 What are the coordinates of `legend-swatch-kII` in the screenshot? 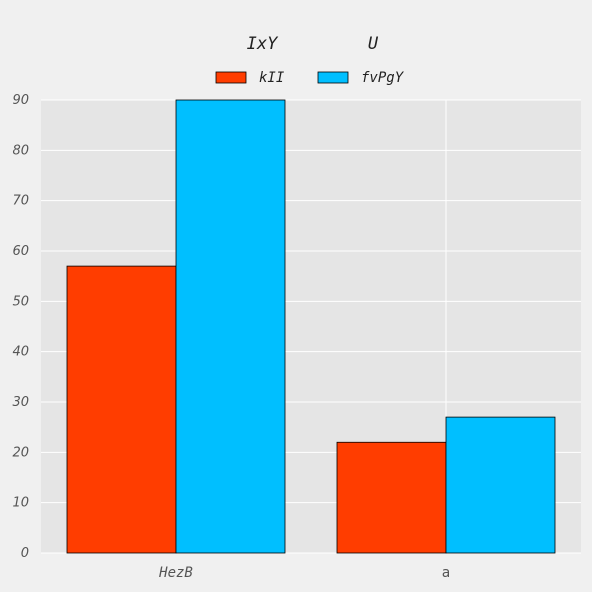 It's located at (231, 77).